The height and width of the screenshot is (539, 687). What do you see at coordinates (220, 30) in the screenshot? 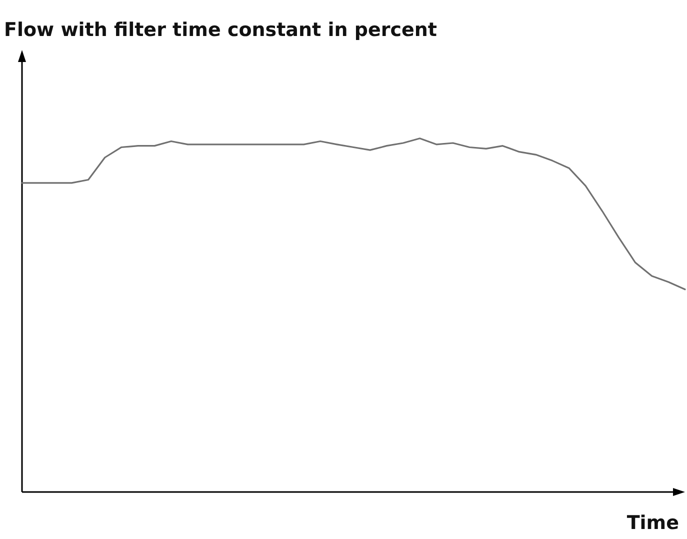
I see `text: Flow with filter time constant in percent` at bounding box center [220, 30].